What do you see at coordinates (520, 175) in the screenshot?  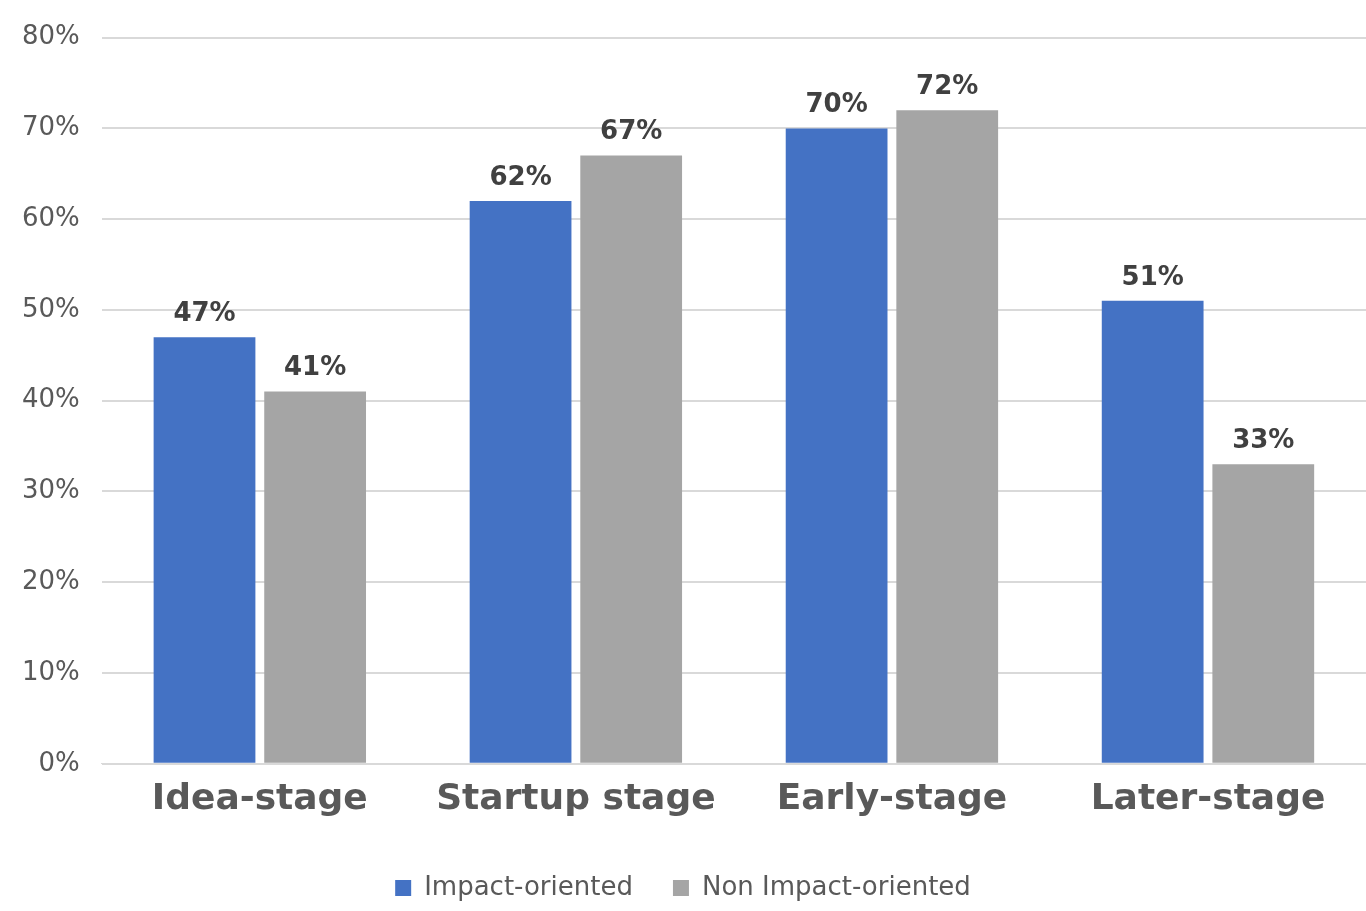 I see `data-label: 62%` at bounding box center [520, 175].